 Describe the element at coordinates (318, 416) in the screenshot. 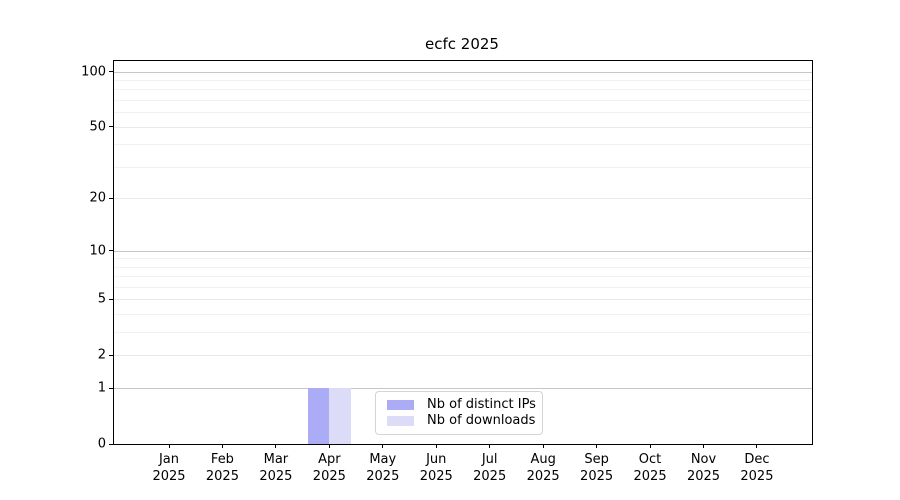

I see `bar-nb-of-distinct-ips` at that location.